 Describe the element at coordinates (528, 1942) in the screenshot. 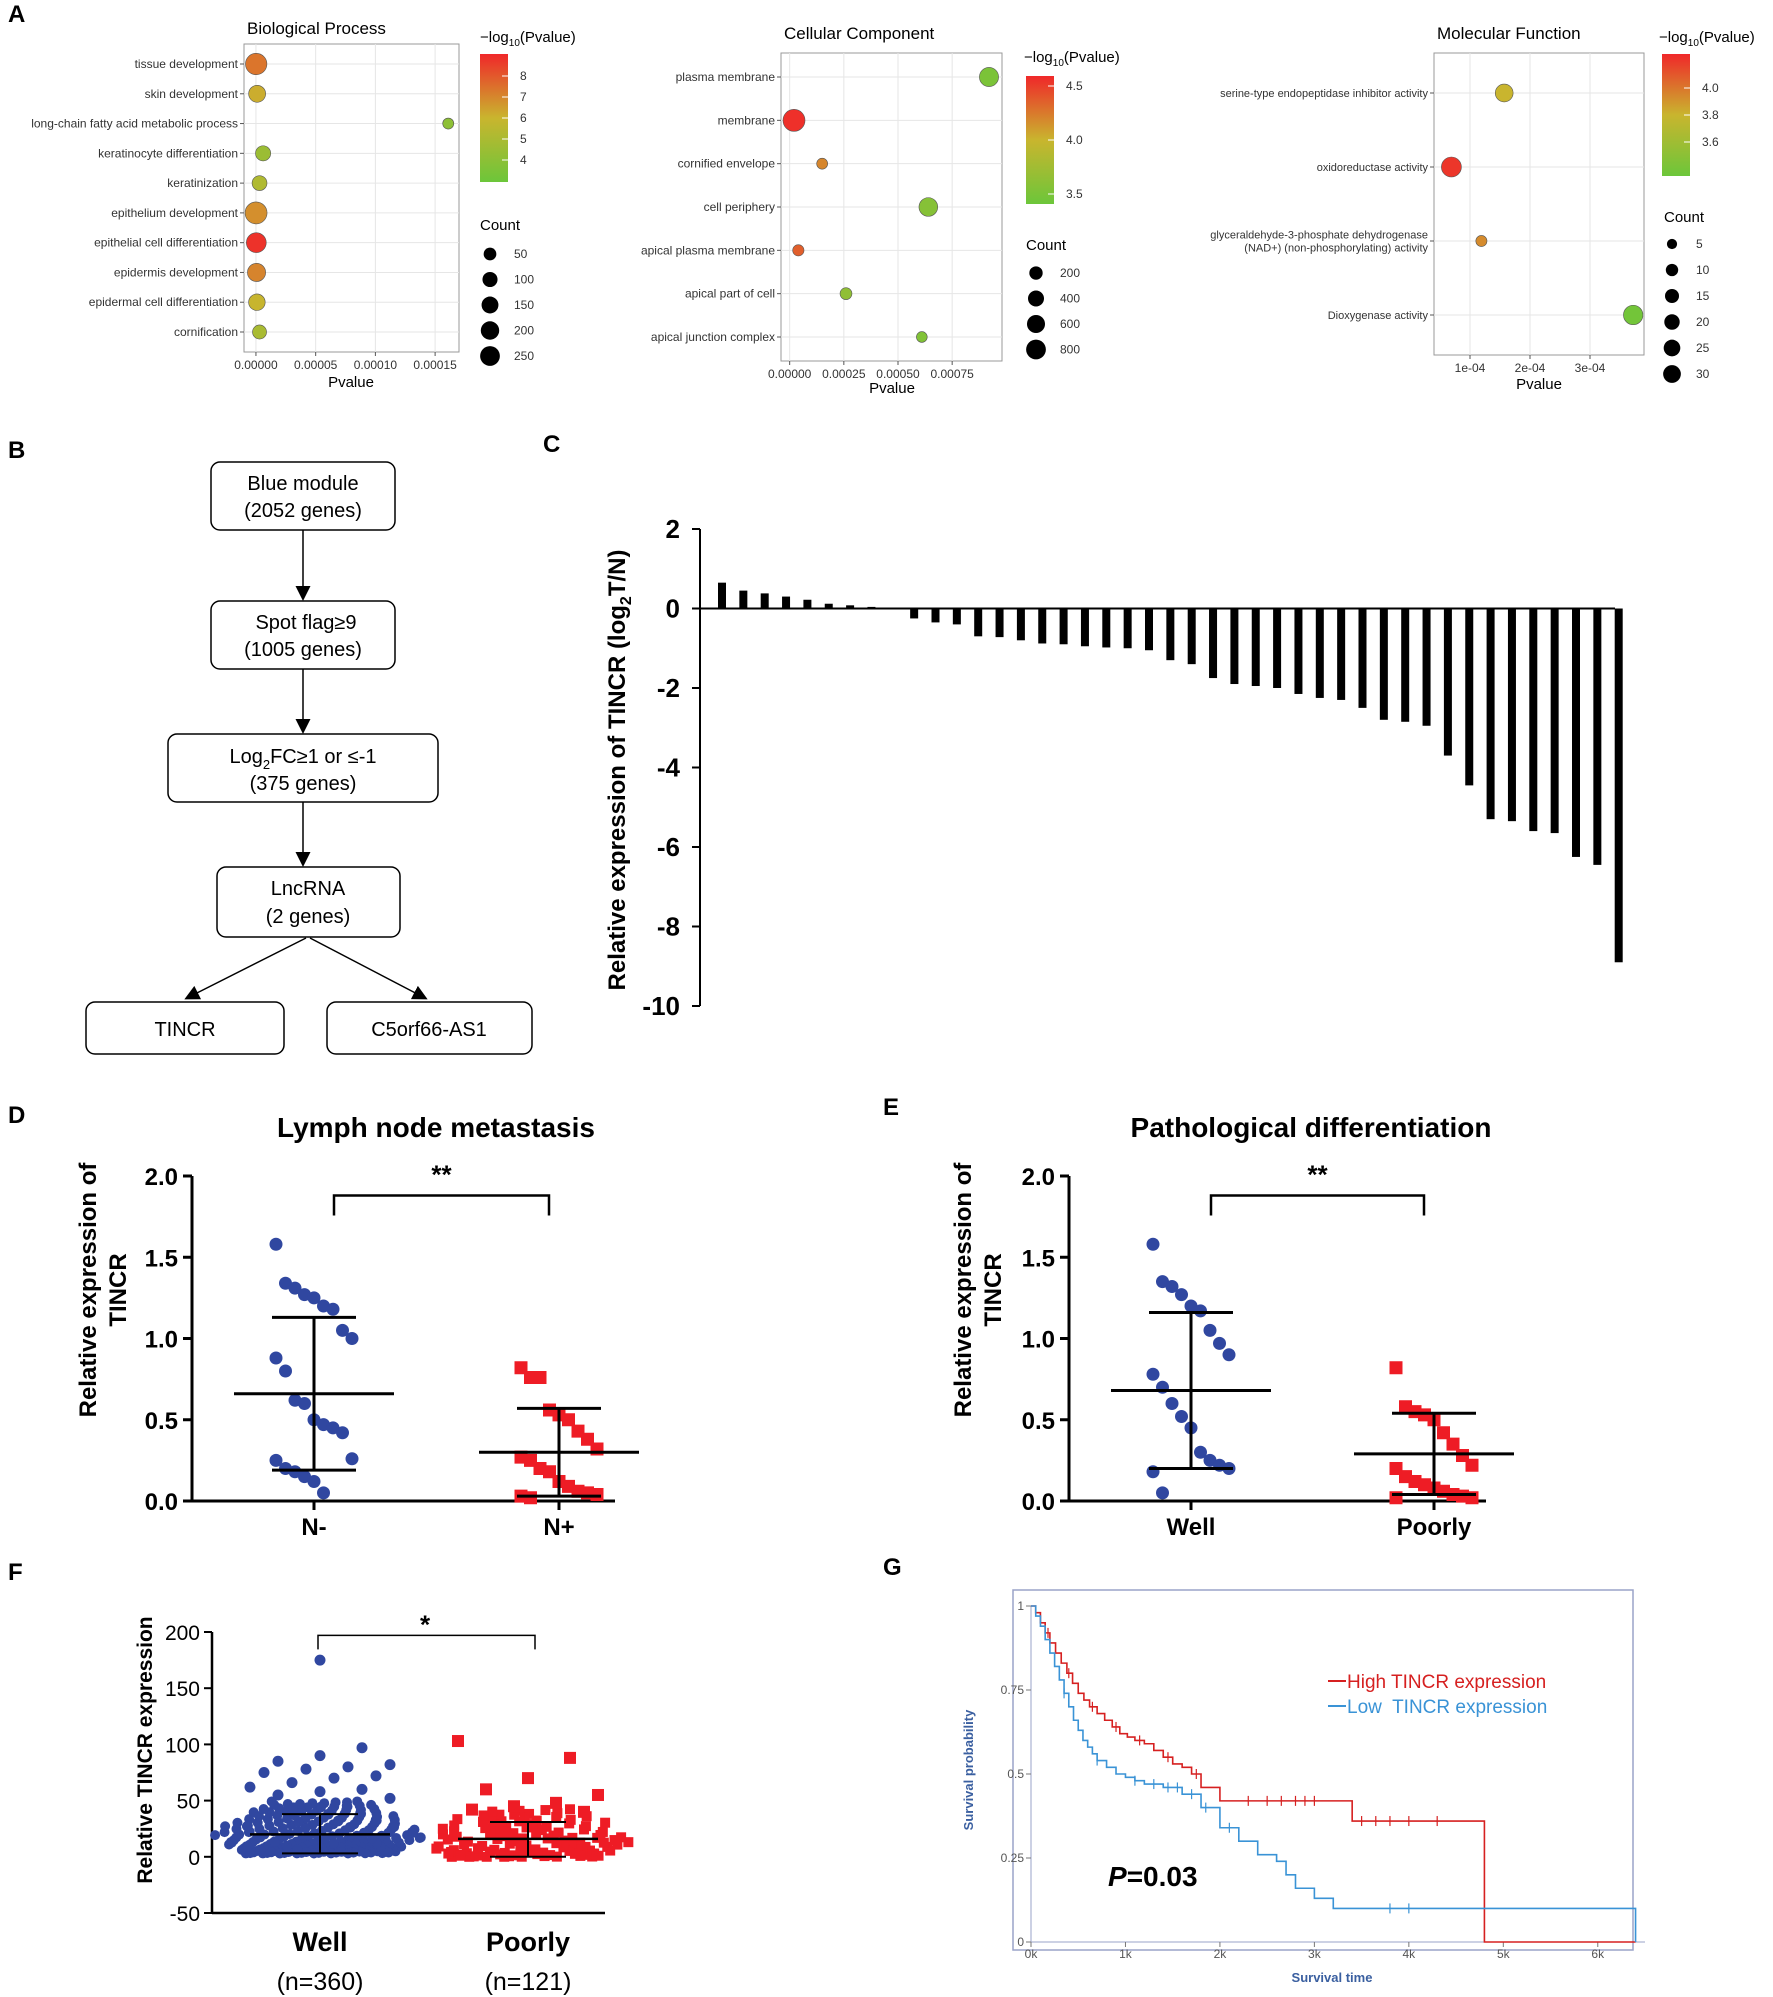

I see `x-tick-label: Poorly` at that location.